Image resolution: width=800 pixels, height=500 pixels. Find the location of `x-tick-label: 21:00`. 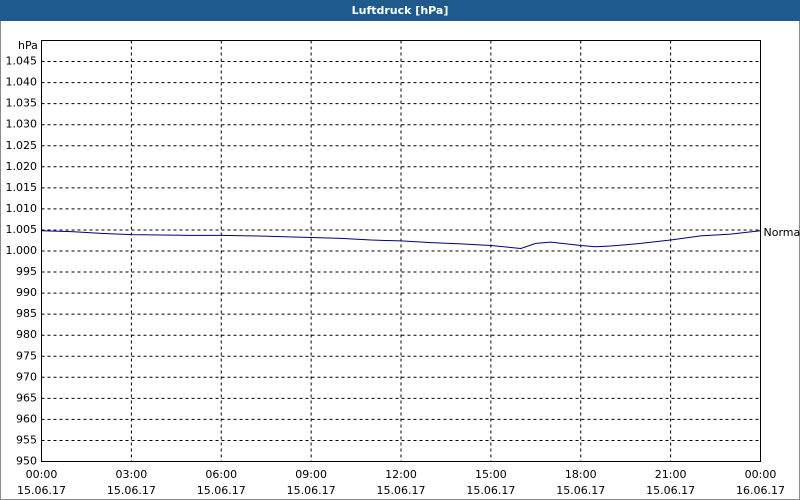

x-tick-label: 21:00 is located at coordinates (671, 474).